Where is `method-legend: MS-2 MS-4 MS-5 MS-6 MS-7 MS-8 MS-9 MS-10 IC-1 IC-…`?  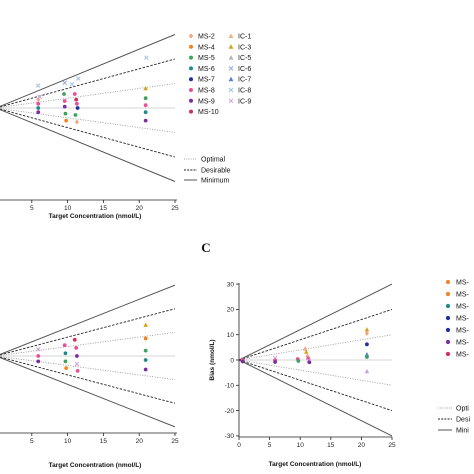 method-legend: MS-2 MS-4 MS-5 MS-6 MS-7 MS-8 MS-9 MS-10 IC-1 IC-… is located at coordinates (219, 74).